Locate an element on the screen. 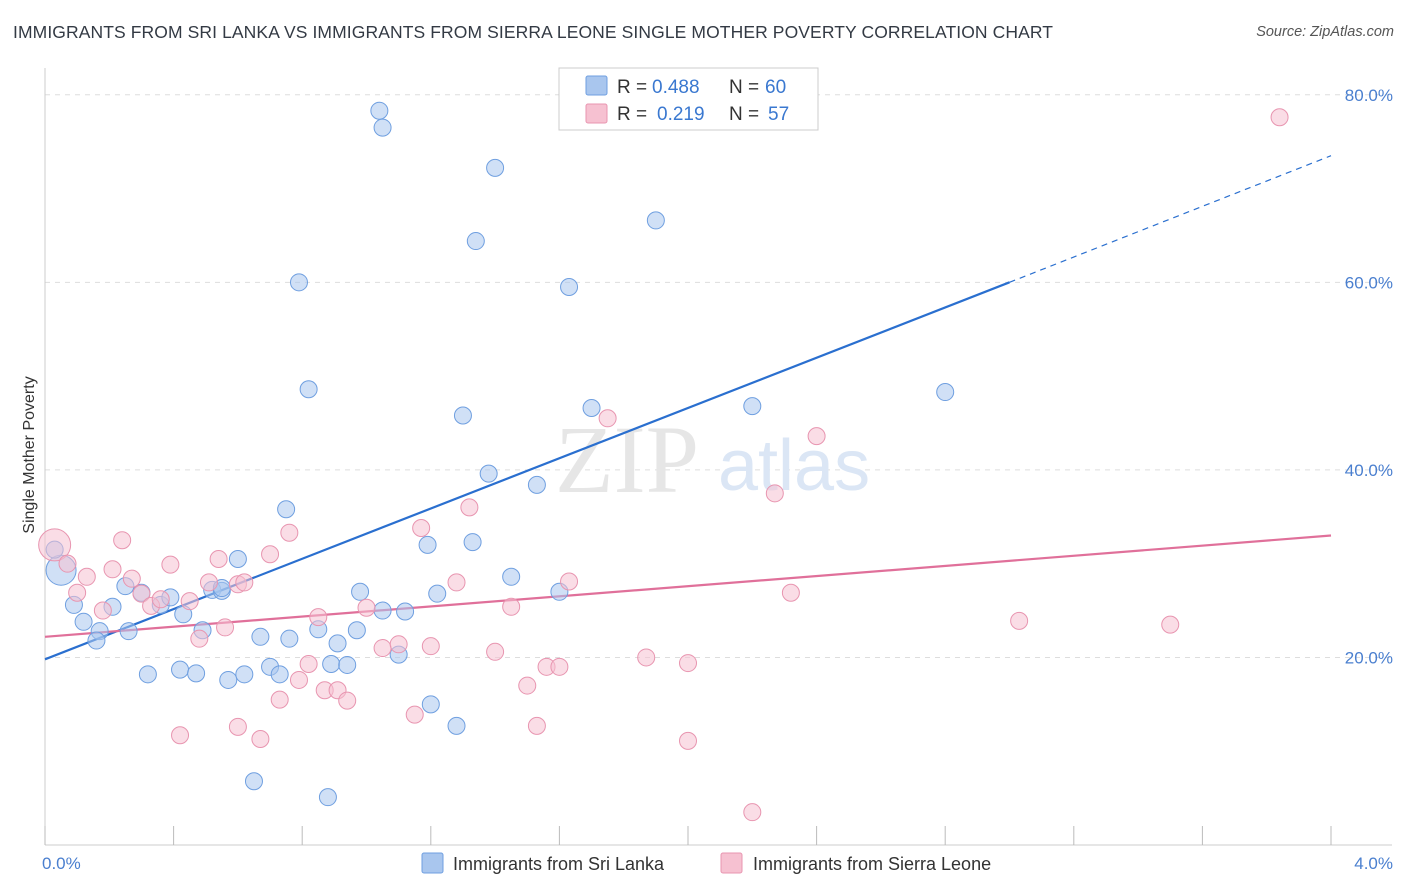 This screenshot has width=1406, height=892. legend-r-label-2: R = is located at coordinates (632, 114).